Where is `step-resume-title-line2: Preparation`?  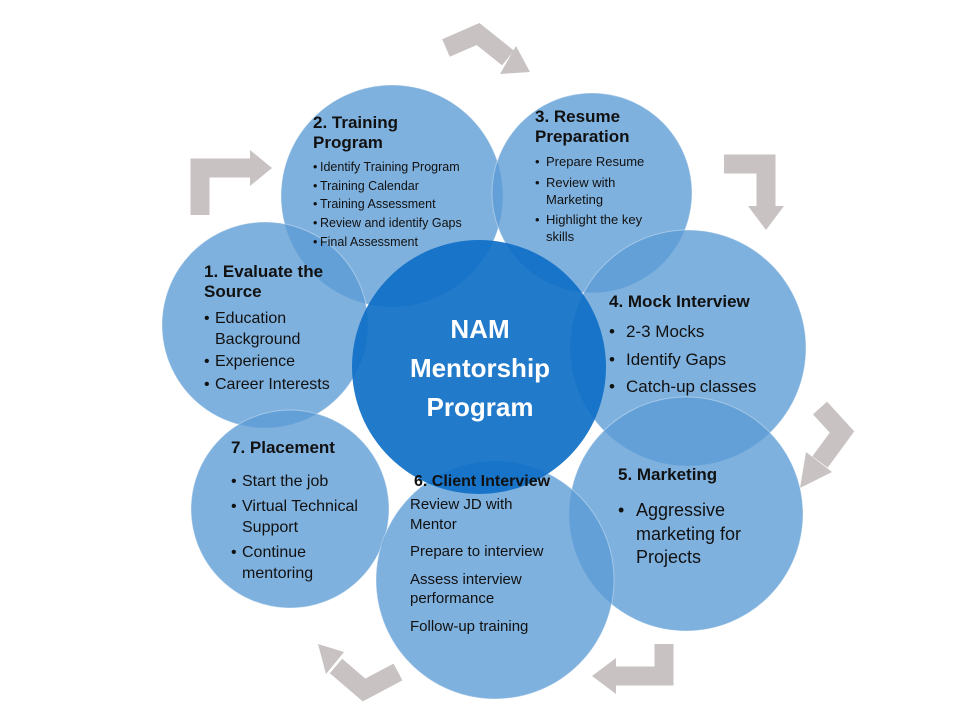
step-resume-title-line2: Preparation is located at coordinates (605, 137).